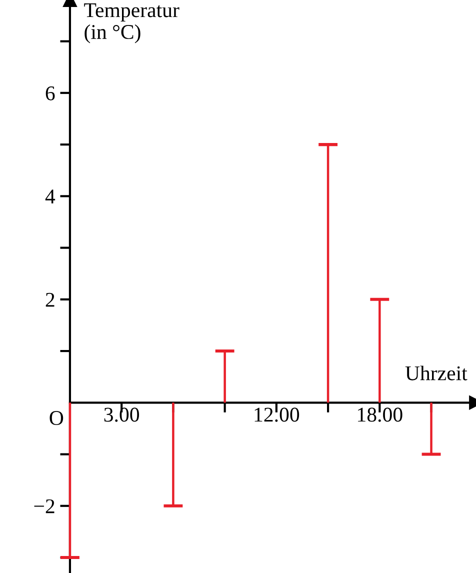 This screenshot has width=476, height=573. What do you see at coordinates (122, 415) in the screenshot?
I see `x-tick-label: 3.00` at bounding box center [122, 415].